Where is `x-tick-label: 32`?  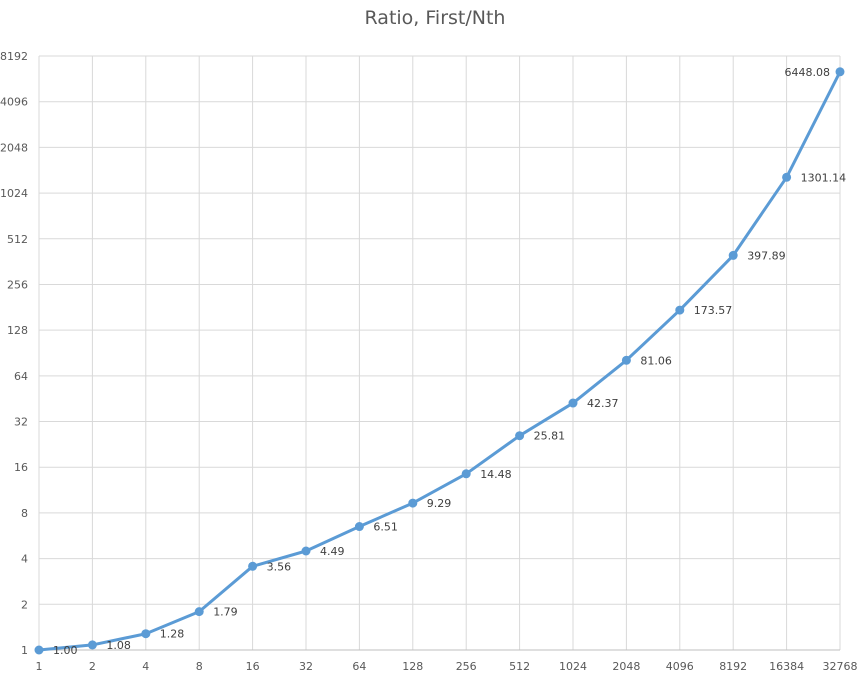 x-tick-label: 32 is located at coordinates (306, 666).